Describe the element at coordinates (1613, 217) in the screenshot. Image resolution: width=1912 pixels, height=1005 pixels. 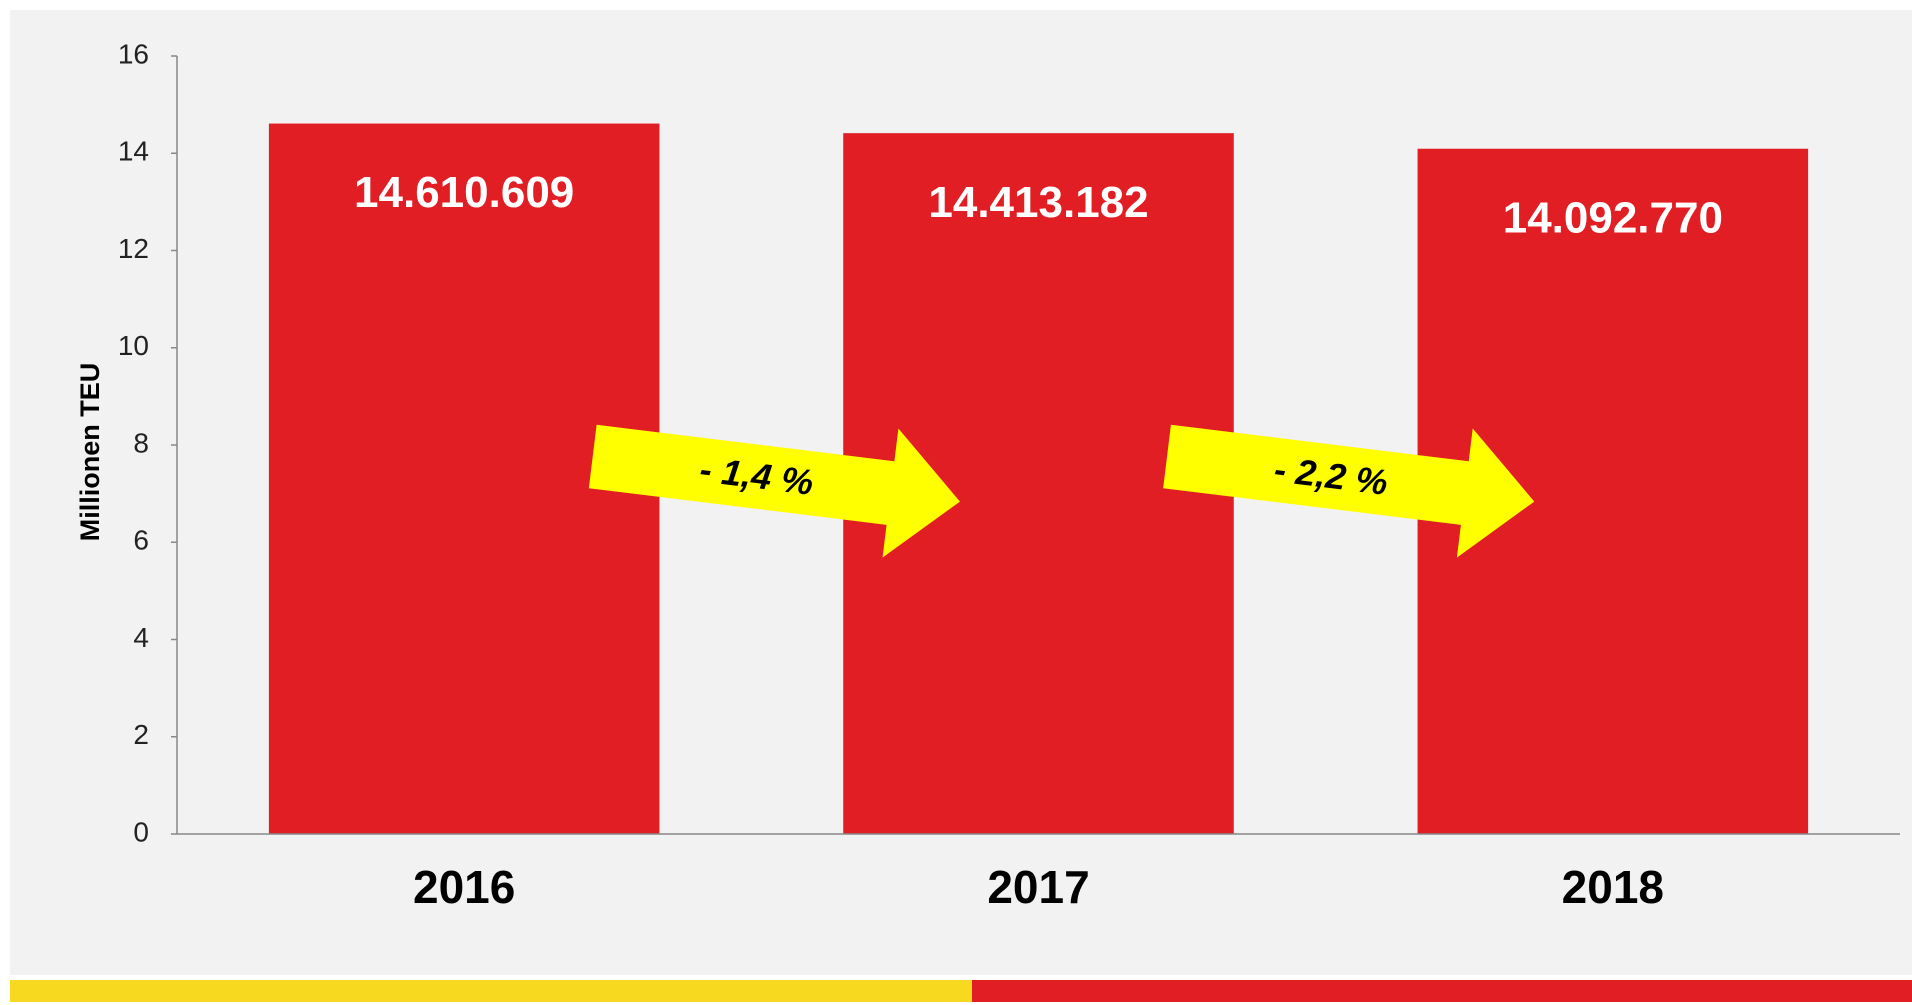
I see `value-label: 14.092.770` at that location.